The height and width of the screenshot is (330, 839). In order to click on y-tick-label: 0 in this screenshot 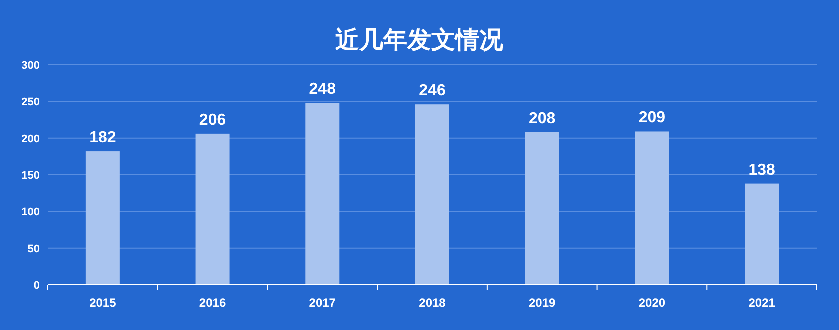, I will do `click(37, 286)`.